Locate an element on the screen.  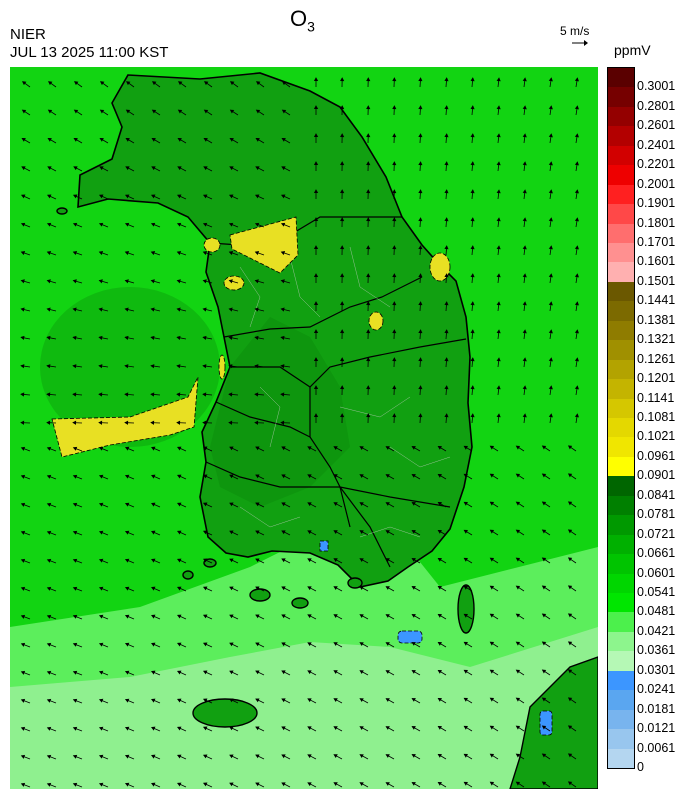
low-ozone-patch-port is located at coordinates (324, 546).